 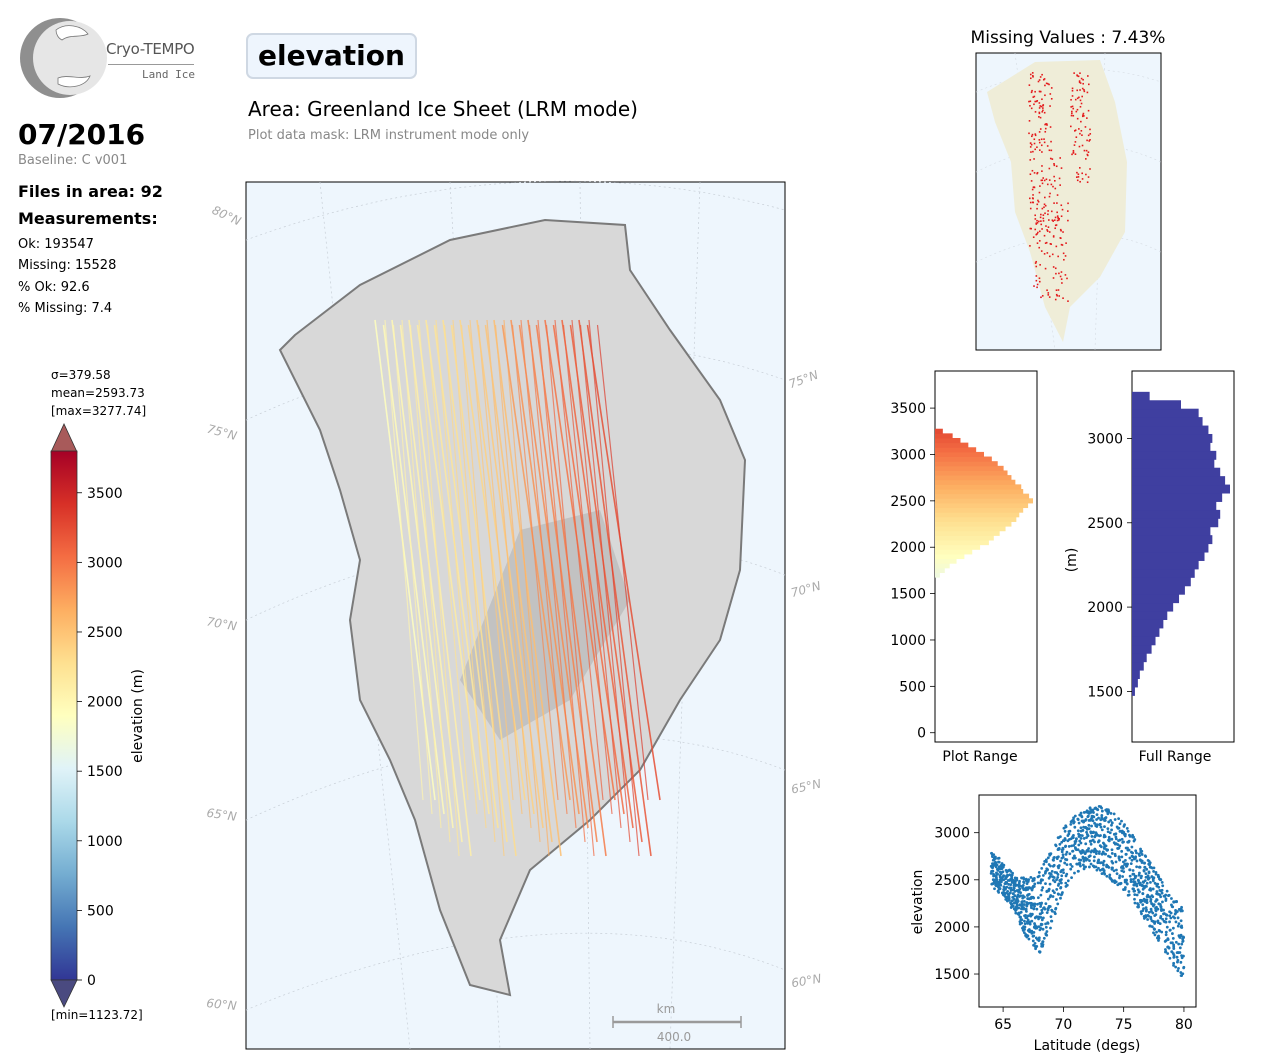 What do you see at coordinates (1063, 1025) in the screenshot?
I see `scatter-xtick-label: 70` at bounding box center [1063, 1025].